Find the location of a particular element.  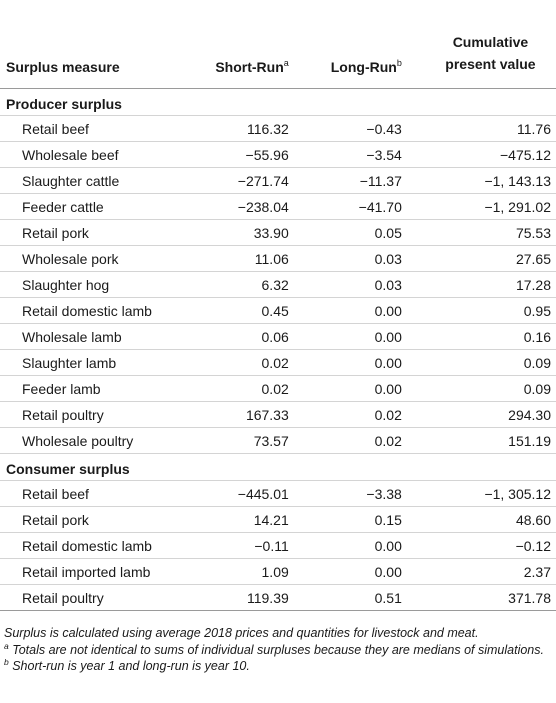

header-cumulative-line1: Cumulative is located at coordinates (490, 42).